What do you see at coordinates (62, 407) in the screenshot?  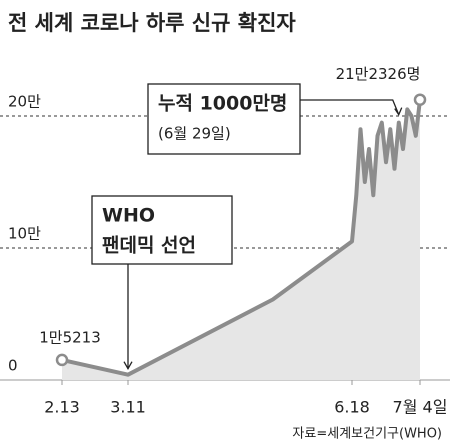 I see `x-tick-label: 2.13` at bounding box center [62, 407].